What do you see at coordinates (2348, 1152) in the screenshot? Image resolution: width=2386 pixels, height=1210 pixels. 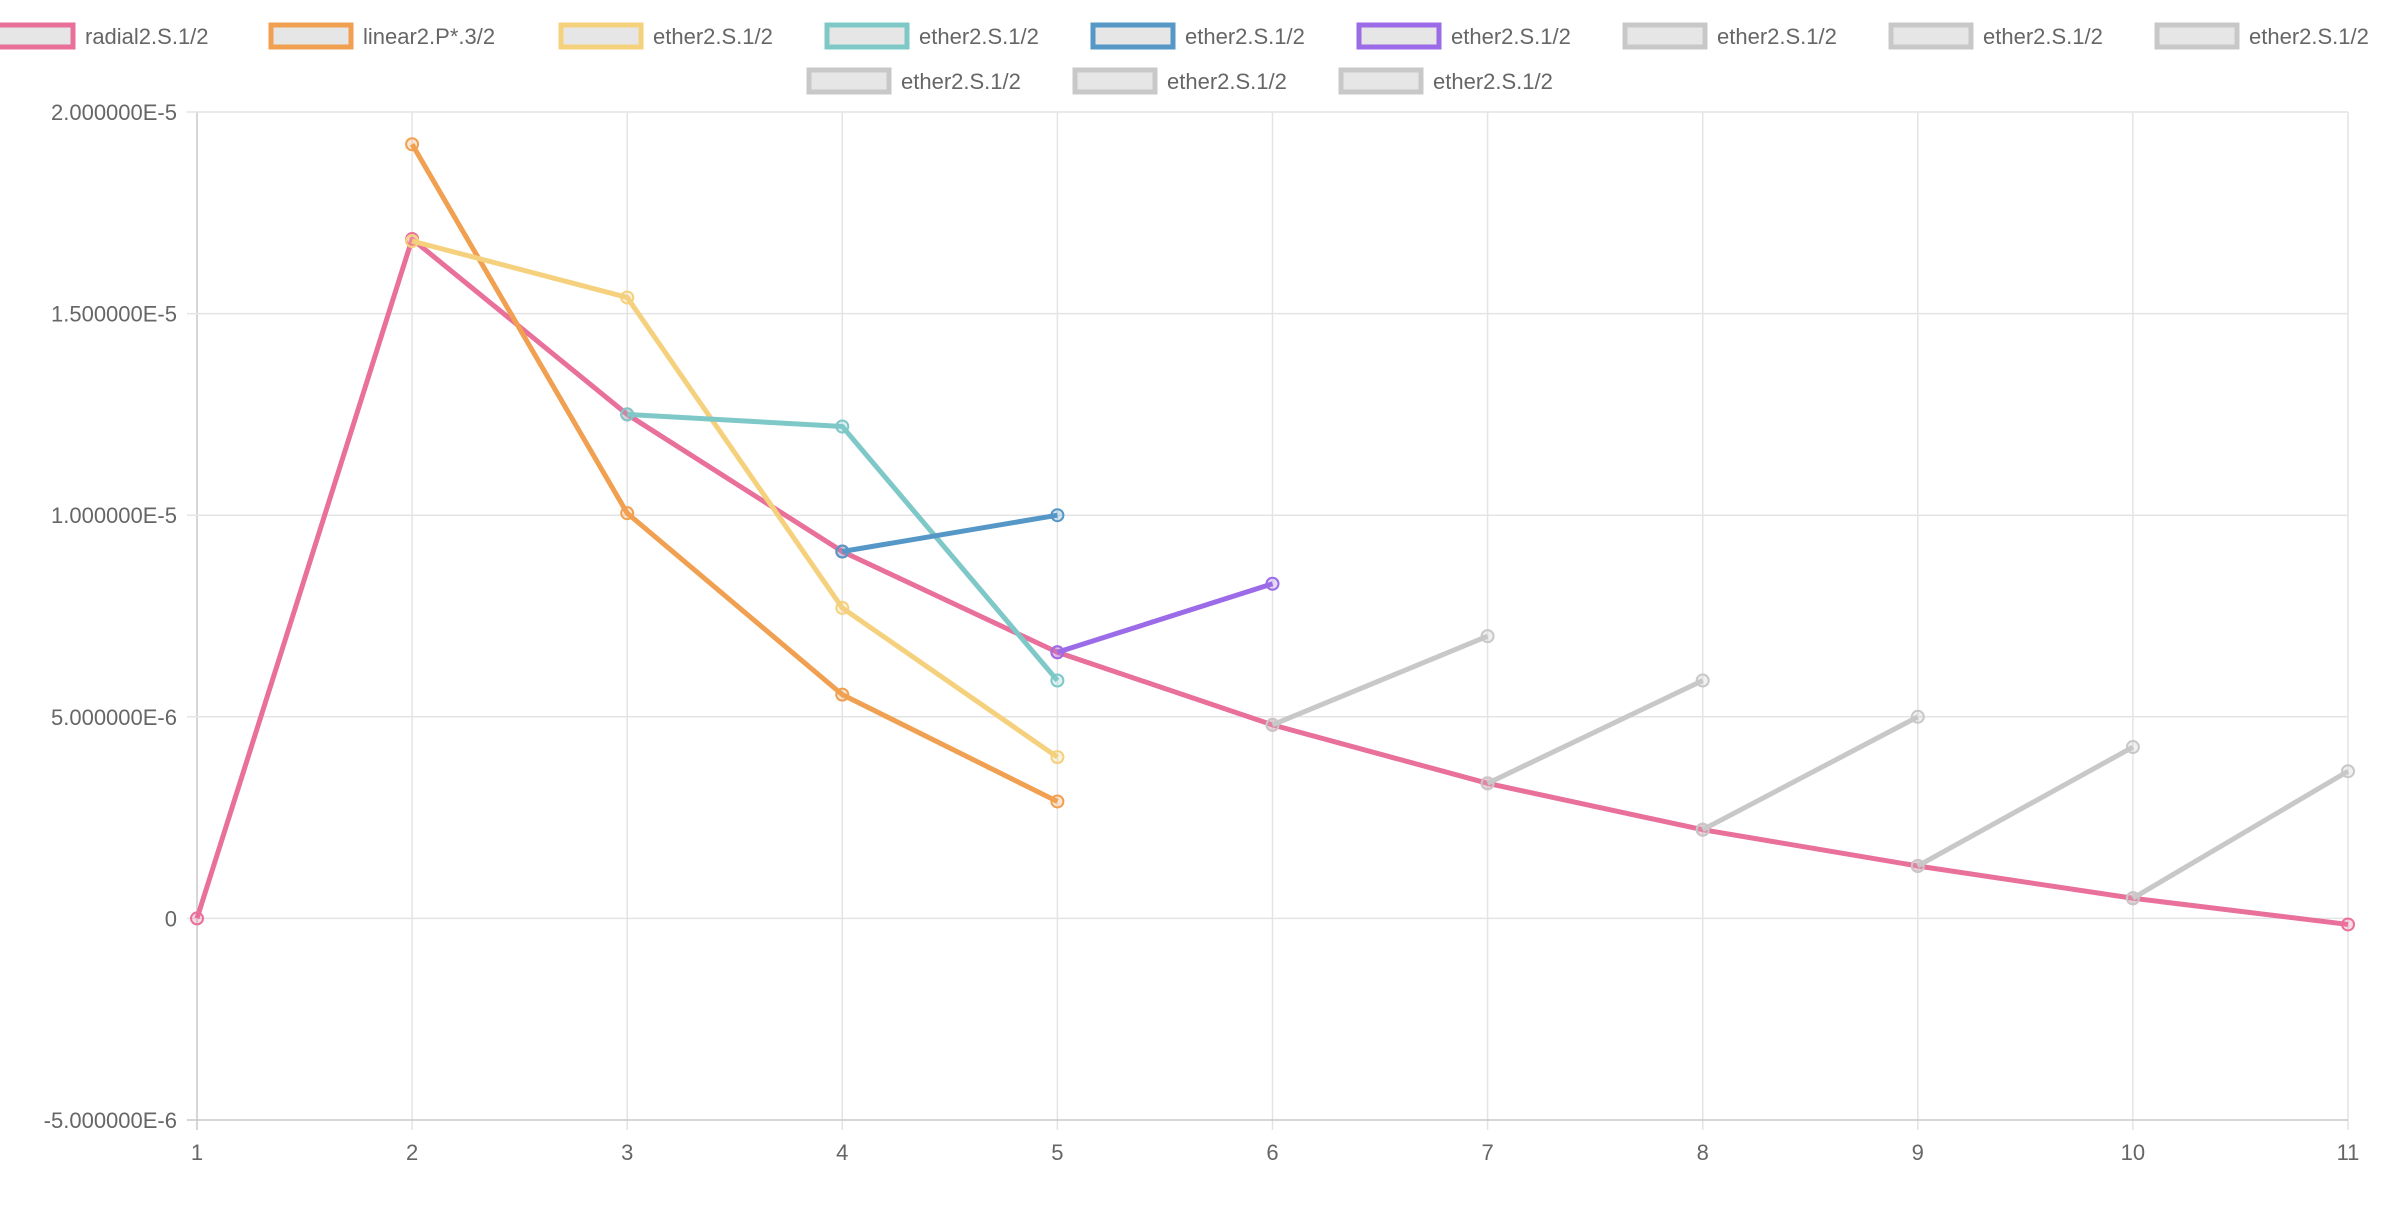 I see `x-tick-label: 11` at bounding box center [2348, 1152].